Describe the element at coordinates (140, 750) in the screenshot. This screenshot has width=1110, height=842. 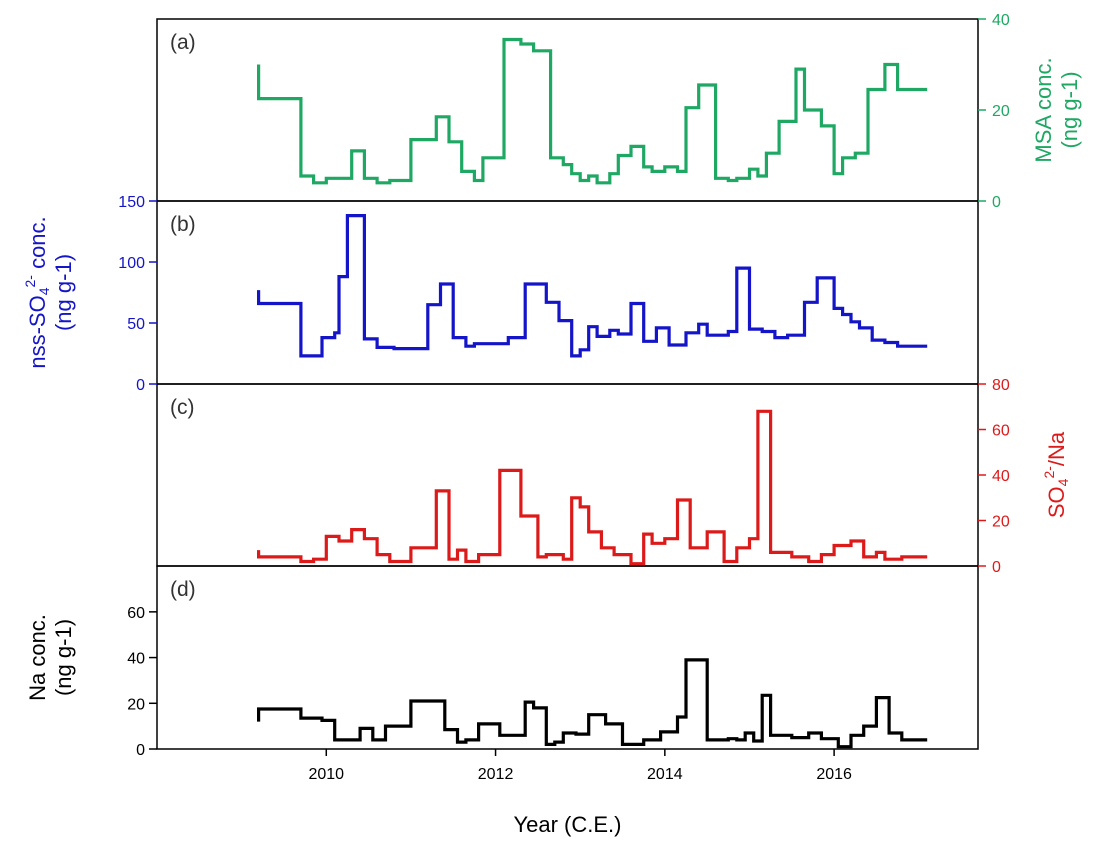
I see `y-tick-label-d-0: 0` at that location.